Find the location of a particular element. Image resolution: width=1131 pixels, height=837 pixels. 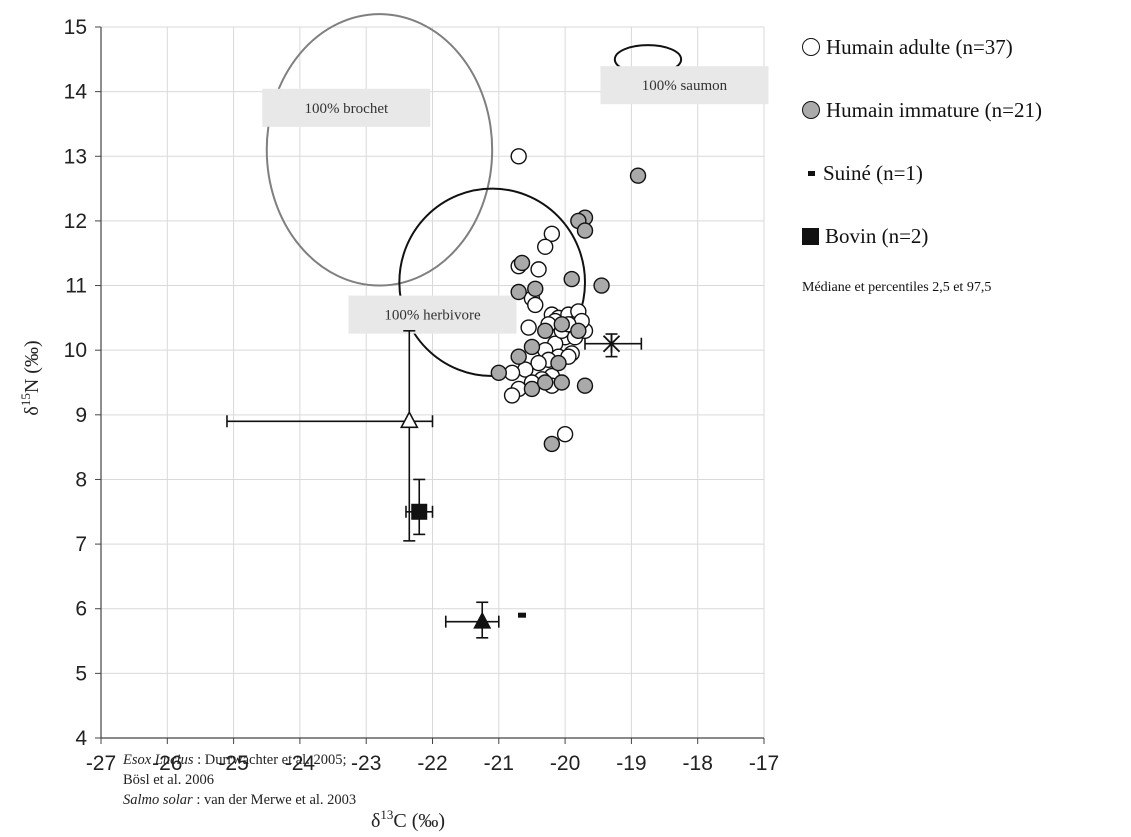

point-suine is located at coordinates (522, 615).